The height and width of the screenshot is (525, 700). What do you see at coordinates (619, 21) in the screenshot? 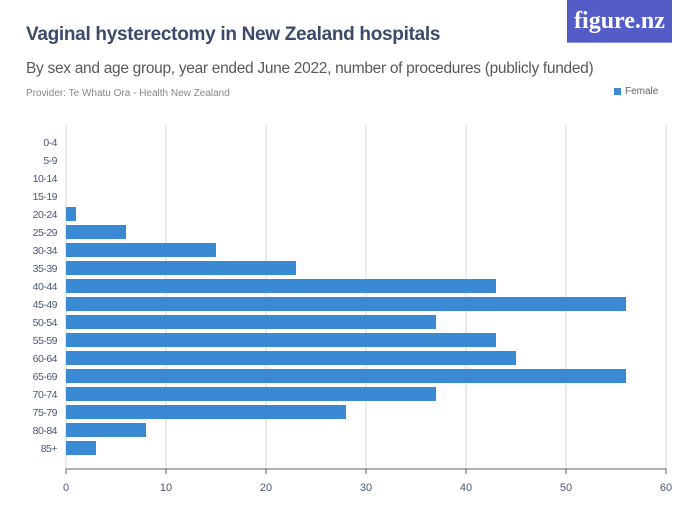
I see `figure-nz-logo: figure.nz` at bounding box center [619, 21].